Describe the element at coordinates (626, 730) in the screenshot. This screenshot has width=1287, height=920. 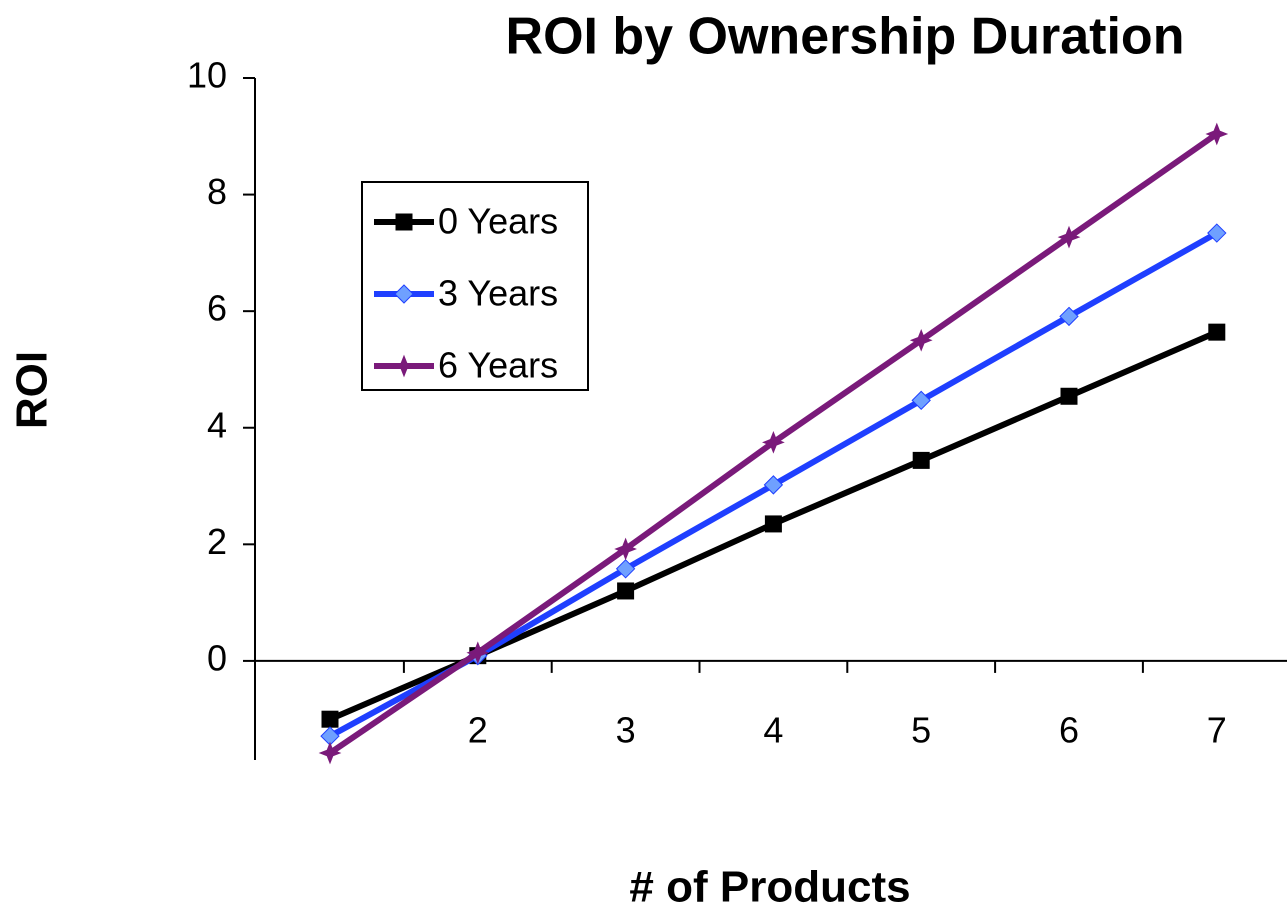
I see `x-tick-label: 3` at that location.